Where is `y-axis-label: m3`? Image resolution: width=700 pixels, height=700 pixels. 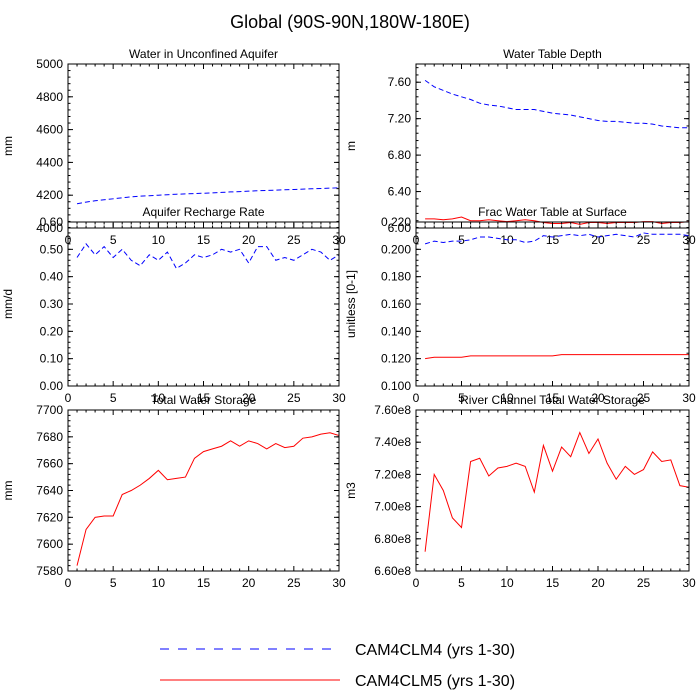 y-axis-label: m3 is located at coordinates (351, 490).